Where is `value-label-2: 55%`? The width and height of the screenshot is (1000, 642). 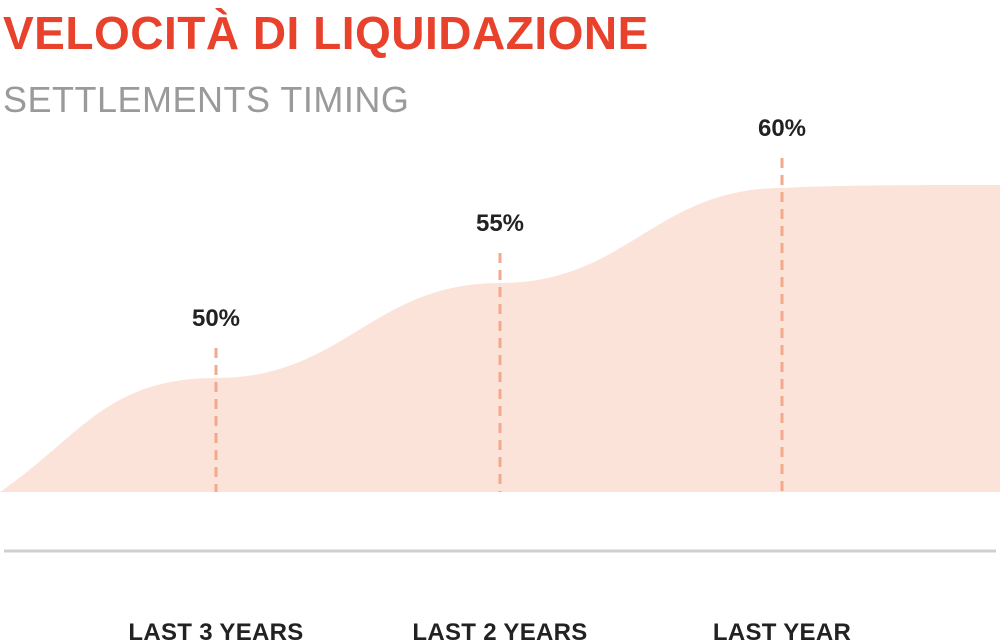
value-label-2: 55% is located at coordinates (500, 223).